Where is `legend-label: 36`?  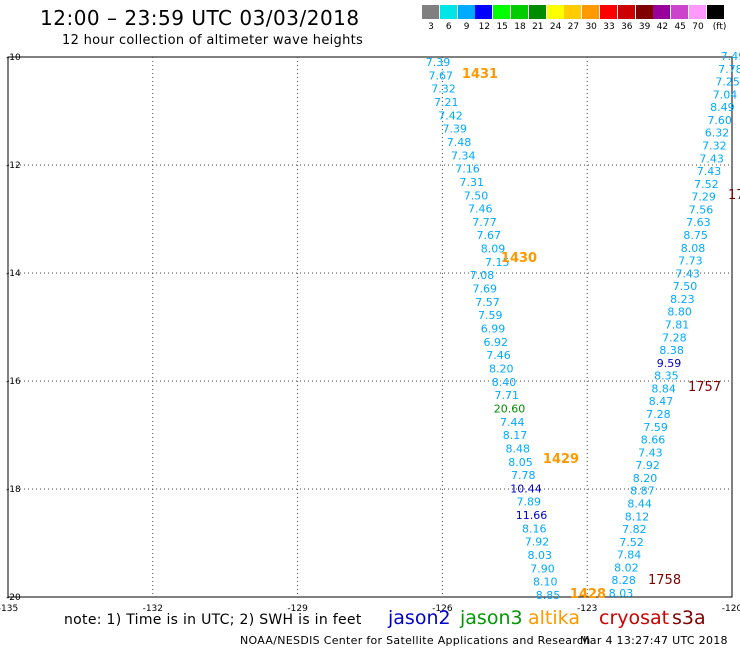
legend-label: 36 is located at coordinates (627, 27).